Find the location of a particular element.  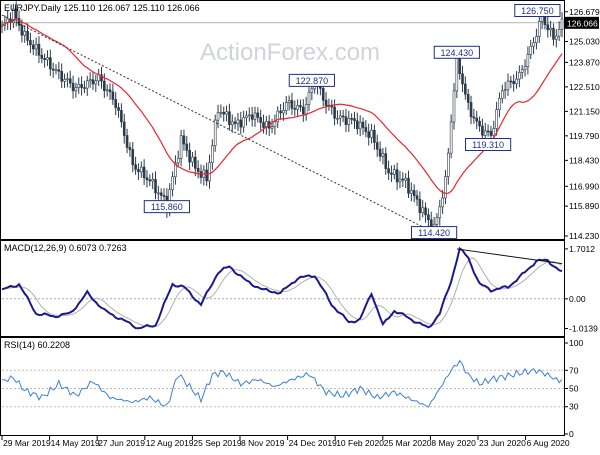

x-axis-tick-label: 14 May 2019 is located at coordinates (75, 443).